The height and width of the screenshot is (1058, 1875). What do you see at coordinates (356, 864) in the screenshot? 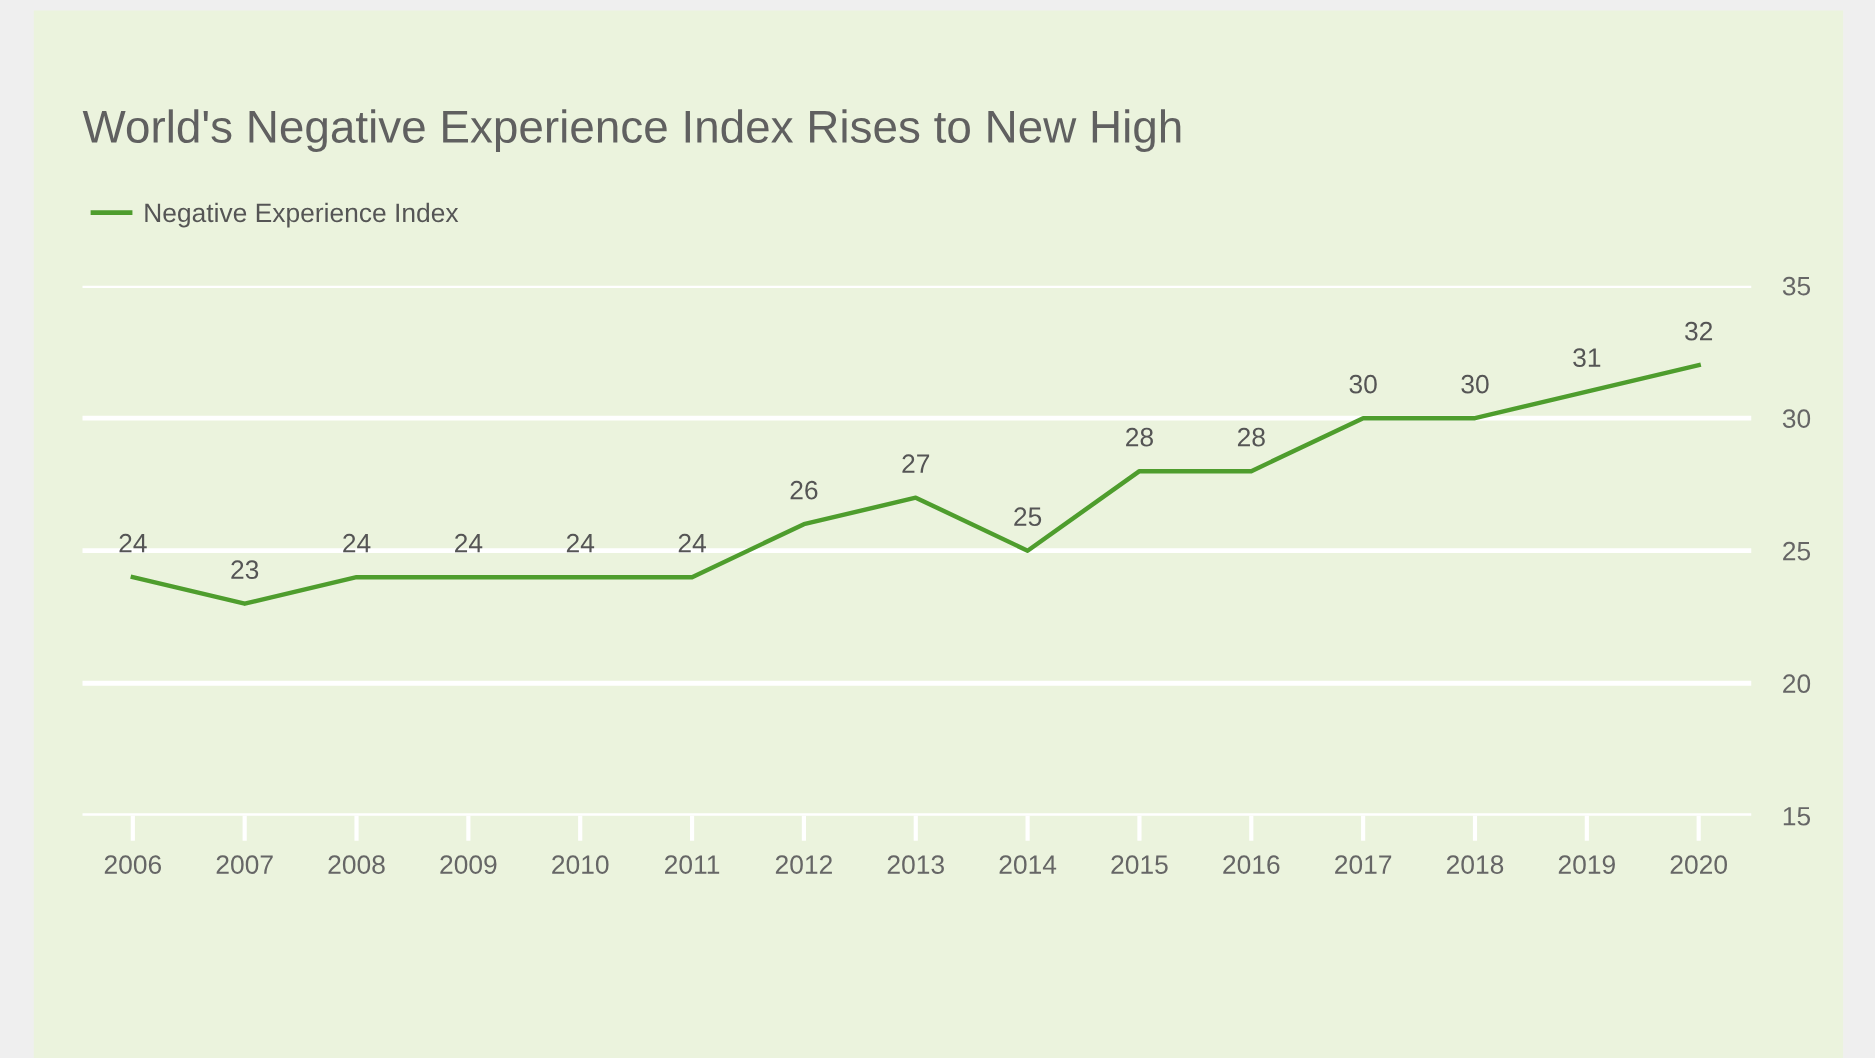
I see `x-tick-label: 2008` at bounding box center [356, 864].